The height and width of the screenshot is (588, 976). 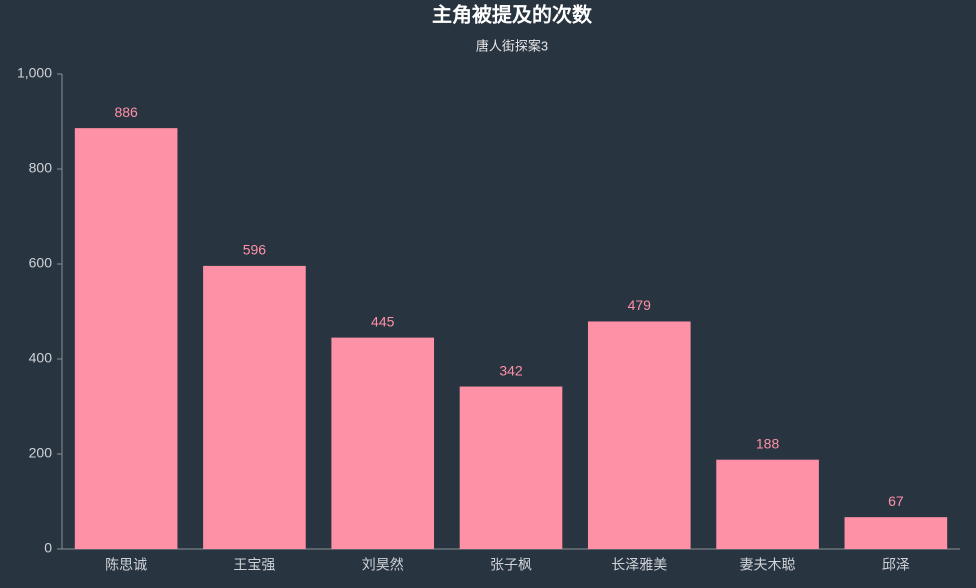 What do you see at coordinates (126, 565) in the screenshot?
I see `x-tick-label: 陈思诚` at bounding box center [126, 565].